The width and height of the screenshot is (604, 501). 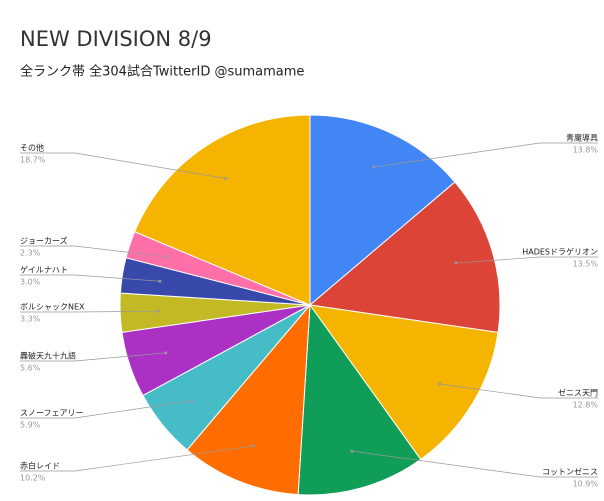 What do you see at coordinates (570, 472) in the screenshot?
I see `slice-label: コットンゼニス` at bounding box center [570, 472].